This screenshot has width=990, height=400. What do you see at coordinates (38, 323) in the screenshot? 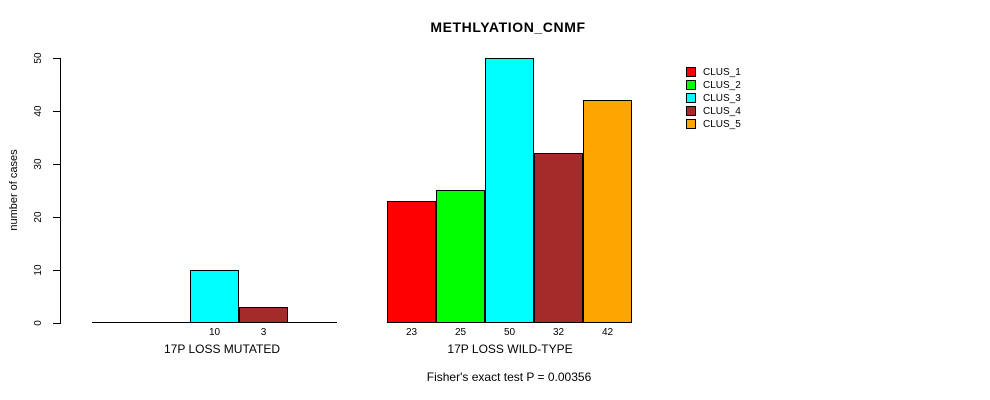
I see `y-axis-tick-label: 0` at bounding box center [38, 323].